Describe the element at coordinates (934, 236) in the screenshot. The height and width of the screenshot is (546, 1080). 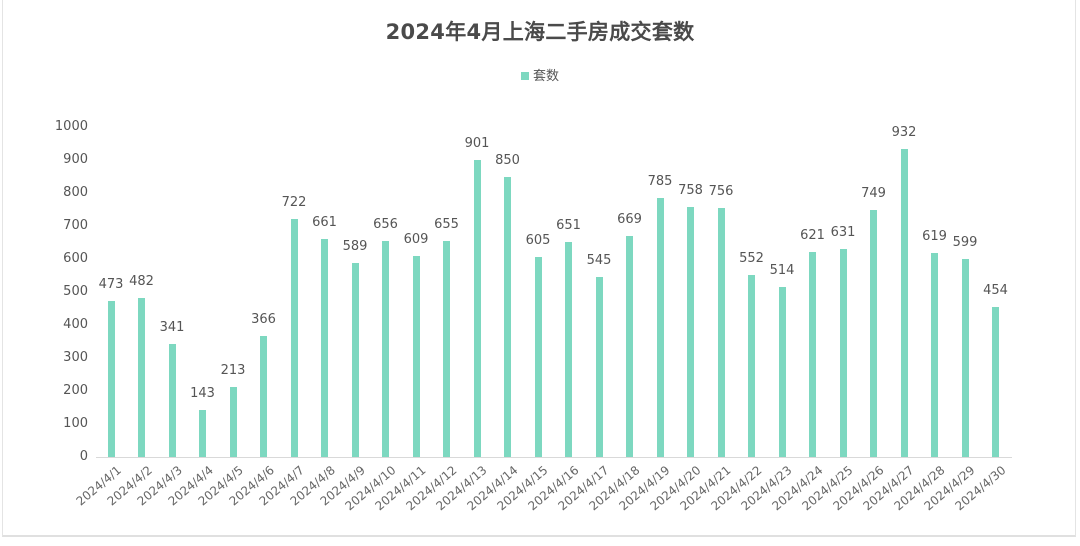
I see `bar-value-label: 619` at that location.